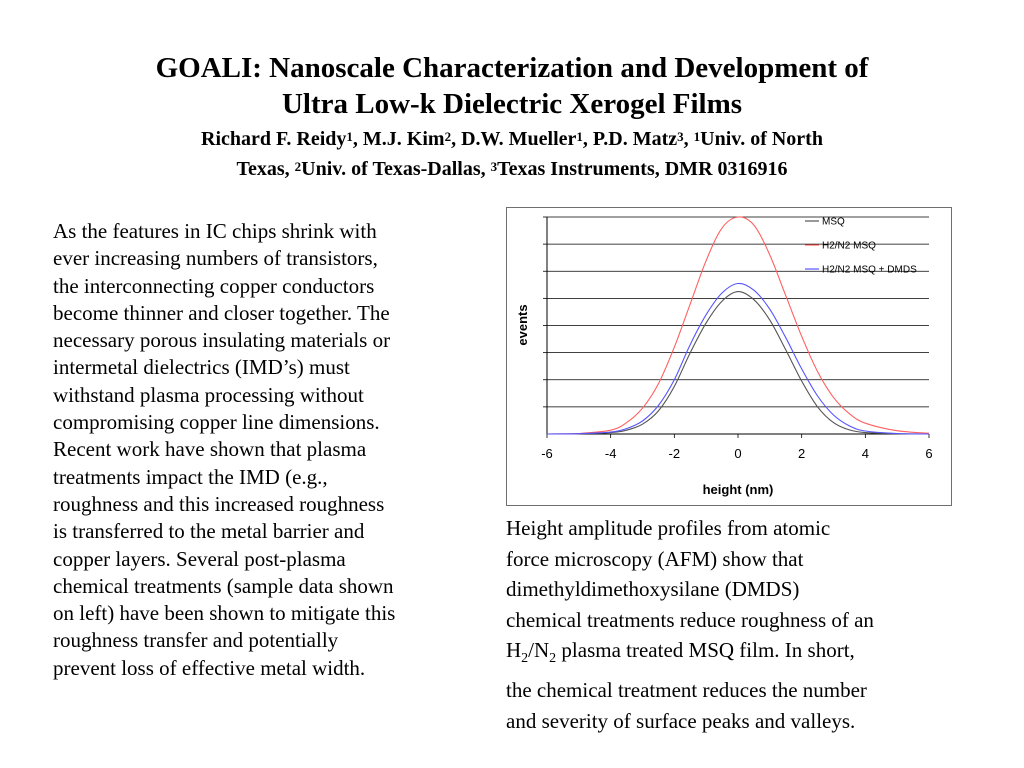 The height and width of the screenshot is (768, 1024). Describe the element at coordinates (865, 453) in the screenshot. I see `x-tick-label: 4` at that location.